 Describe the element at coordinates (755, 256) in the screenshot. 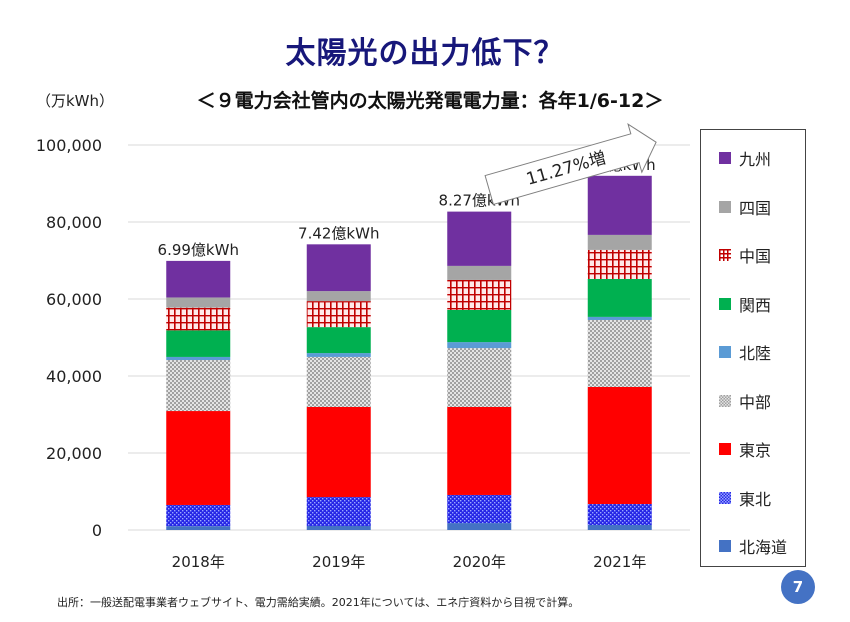

I see `legend-label: 中国` at that location.